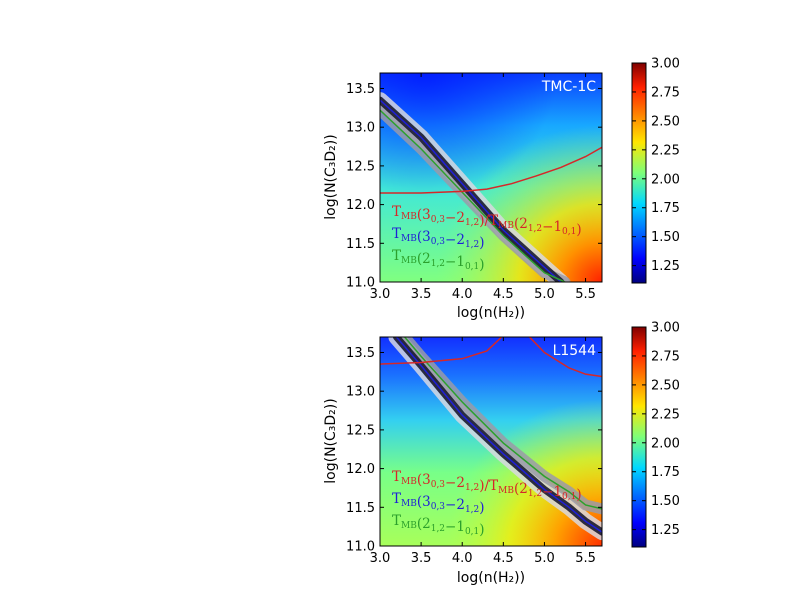 The width and height of the screenshot is (807, 606). What do you see at coordinates (575, 351) in the screenshot?
I see `panel-label: L1544` at bounding box center [575, 351].